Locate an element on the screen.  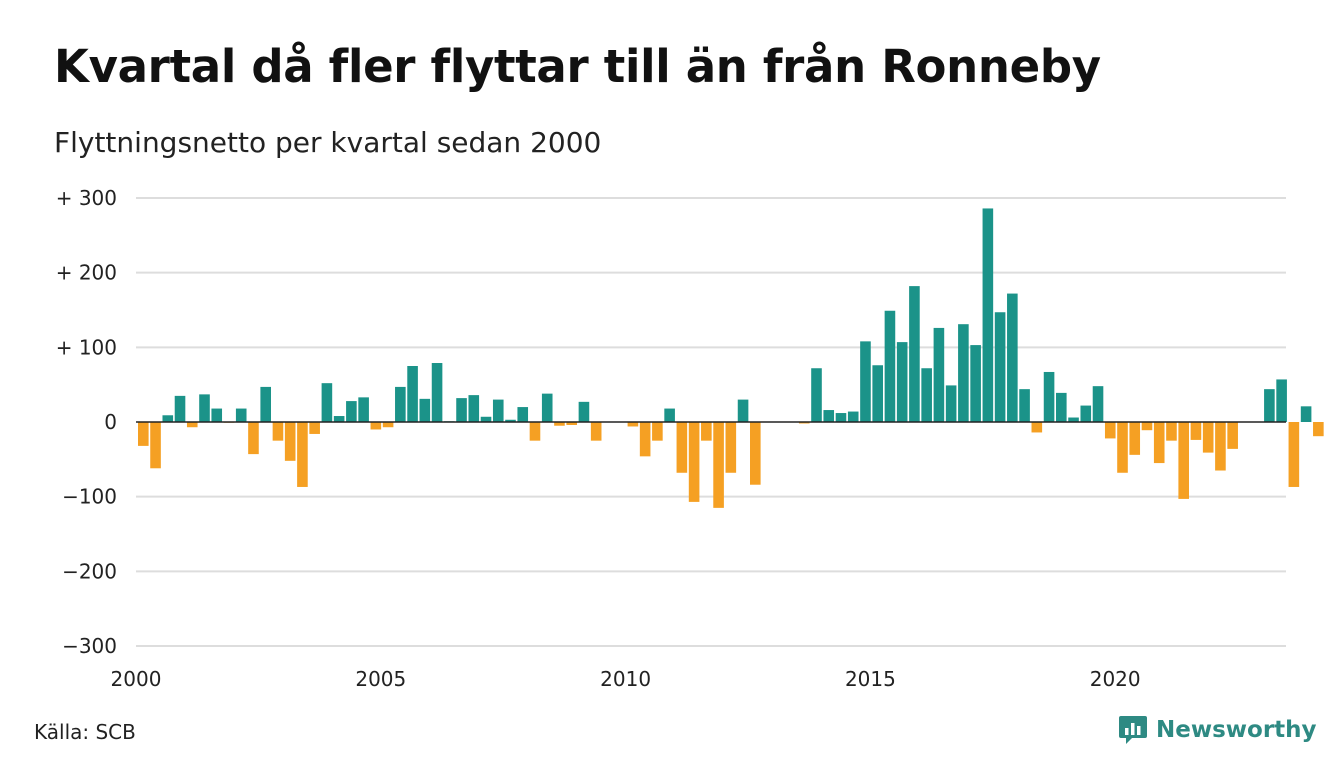
x-axis-ticks: 2000 2005 2010 2015 2020 is located at coordinates (626, 679).